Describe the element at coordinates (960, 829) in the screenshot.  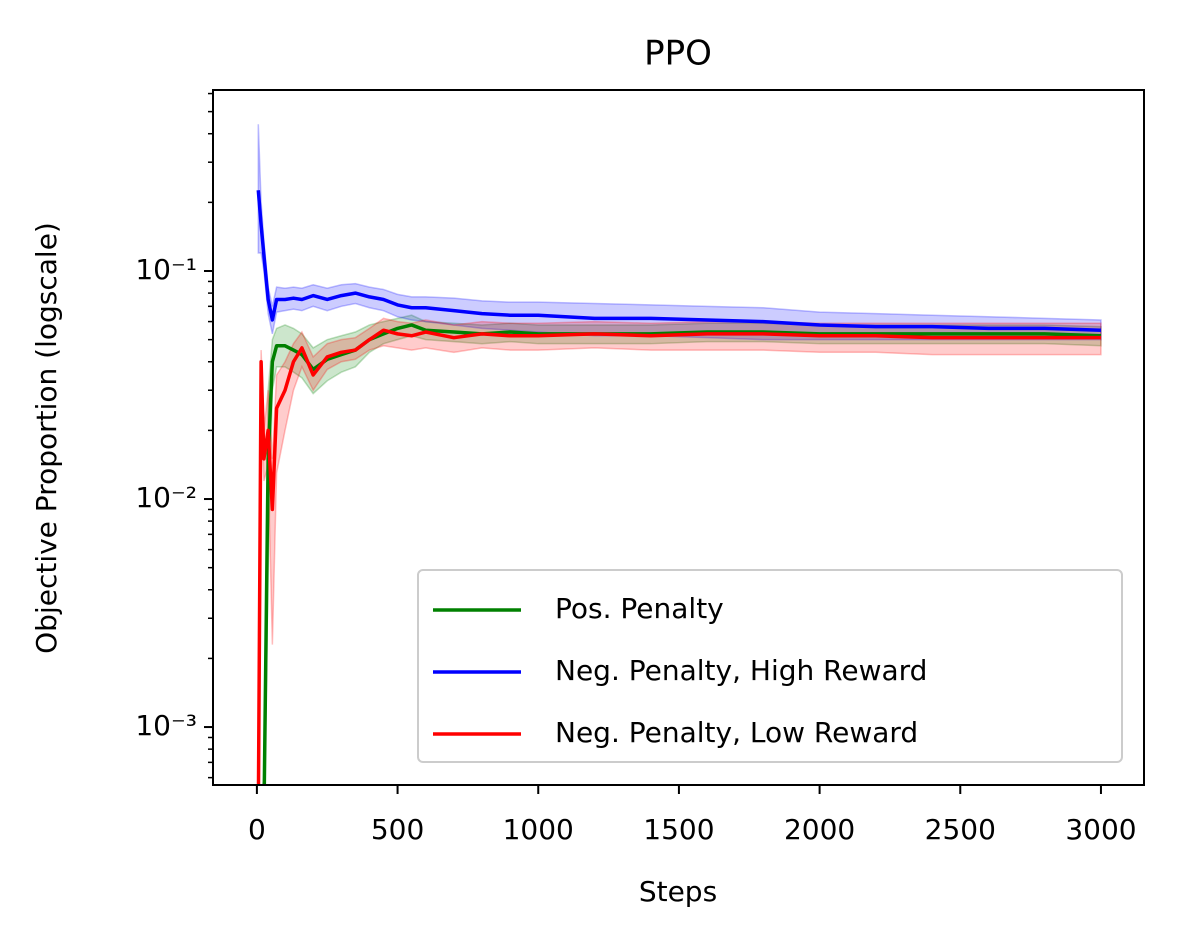
I see `x-tick-label: 2500` at that location.